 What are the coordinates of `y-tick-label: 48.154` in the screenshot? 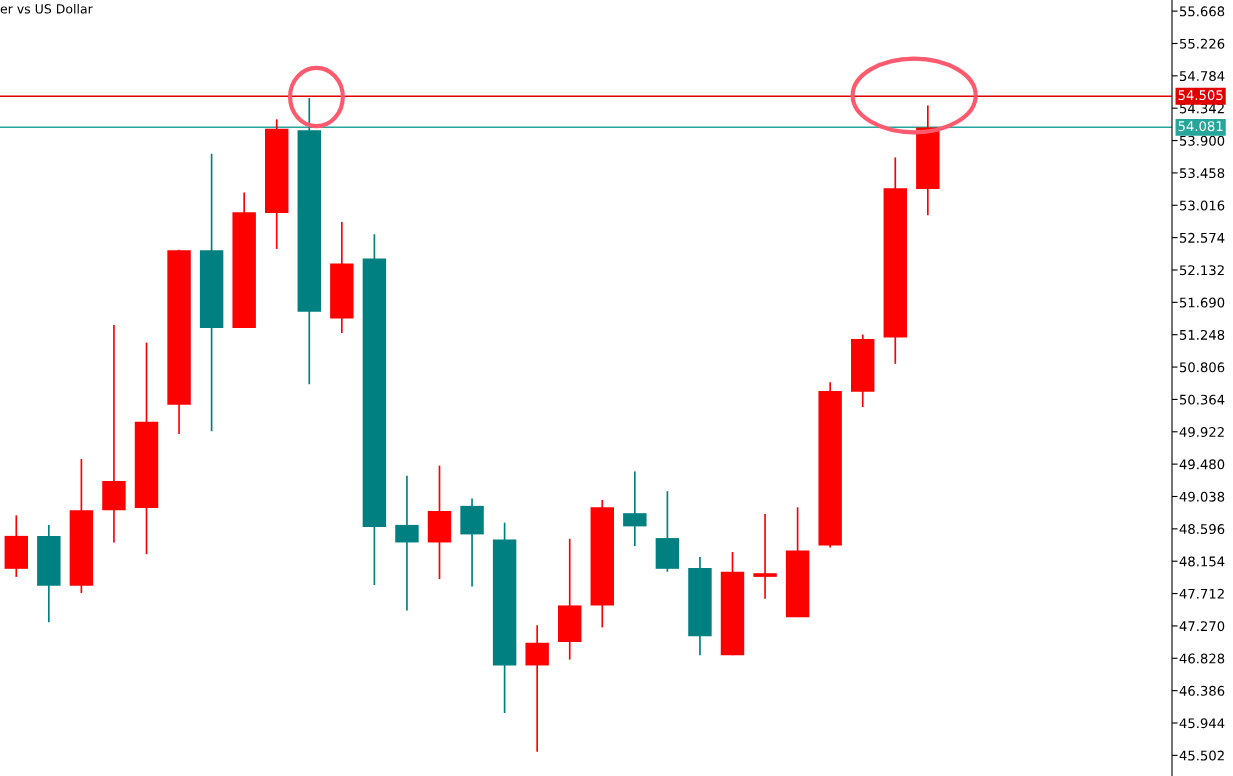 It's located at (1202, 561).